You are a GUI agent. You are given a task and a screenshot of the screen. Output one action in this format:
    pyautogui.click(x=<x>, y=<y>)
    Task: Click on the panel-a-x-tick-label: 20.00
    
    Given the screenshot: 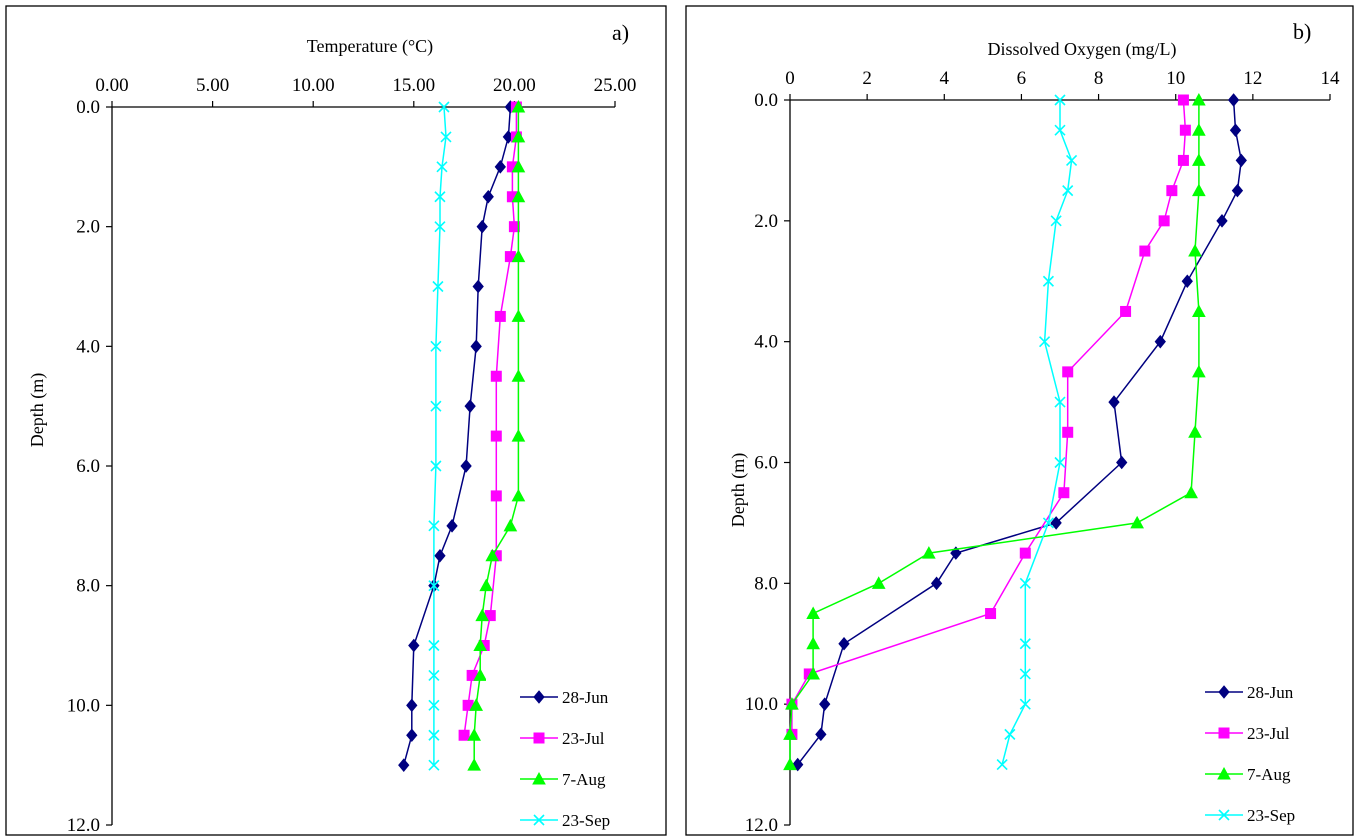 What is the action you would take?
    pyautogui.click(x=514, y=85)
    